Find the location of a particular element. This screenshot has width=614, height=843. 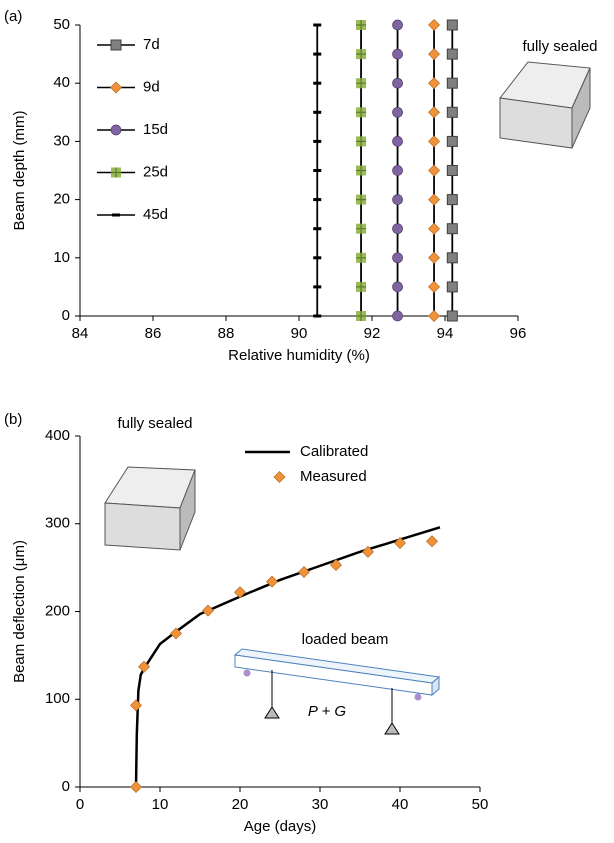

y-axis-label: Beam depth (mm) is located at coordinates (19, 170).